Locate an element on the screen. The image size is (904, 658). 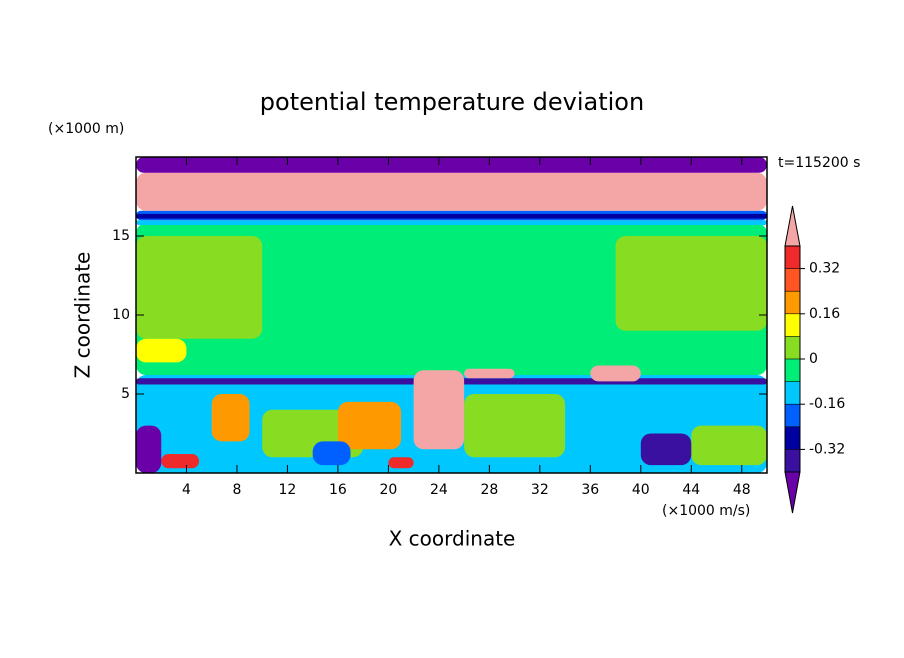
colorbar-extend-high is located at coordinates (792, 226).